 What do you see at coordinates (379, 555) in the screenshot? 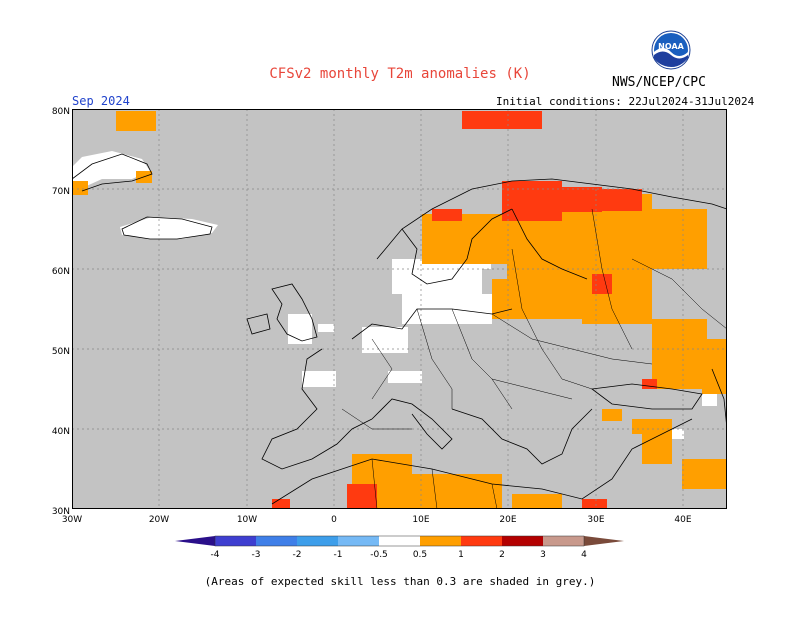
I see `colorbar-label: -0.5` at bounding box center [379, 555].